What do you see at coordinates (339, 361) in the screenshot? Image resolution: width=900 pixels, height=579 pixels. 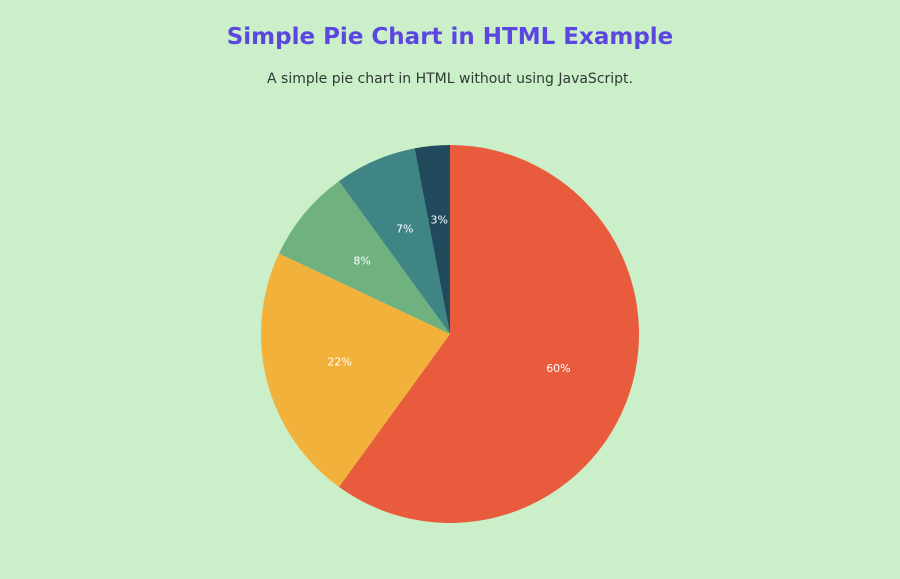 I see `pie-slice-label-2: 22%` at bounding box center [339, 361].